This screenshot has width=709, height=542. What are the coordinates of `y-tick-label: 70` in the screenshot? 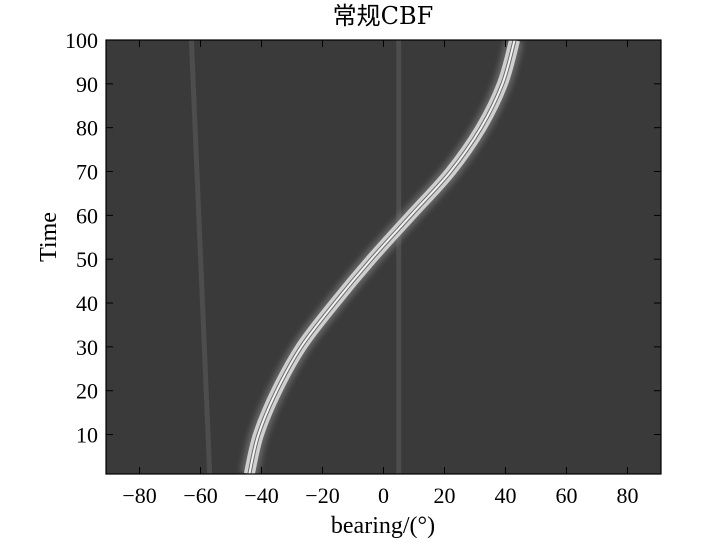 It's located at (87, 172).